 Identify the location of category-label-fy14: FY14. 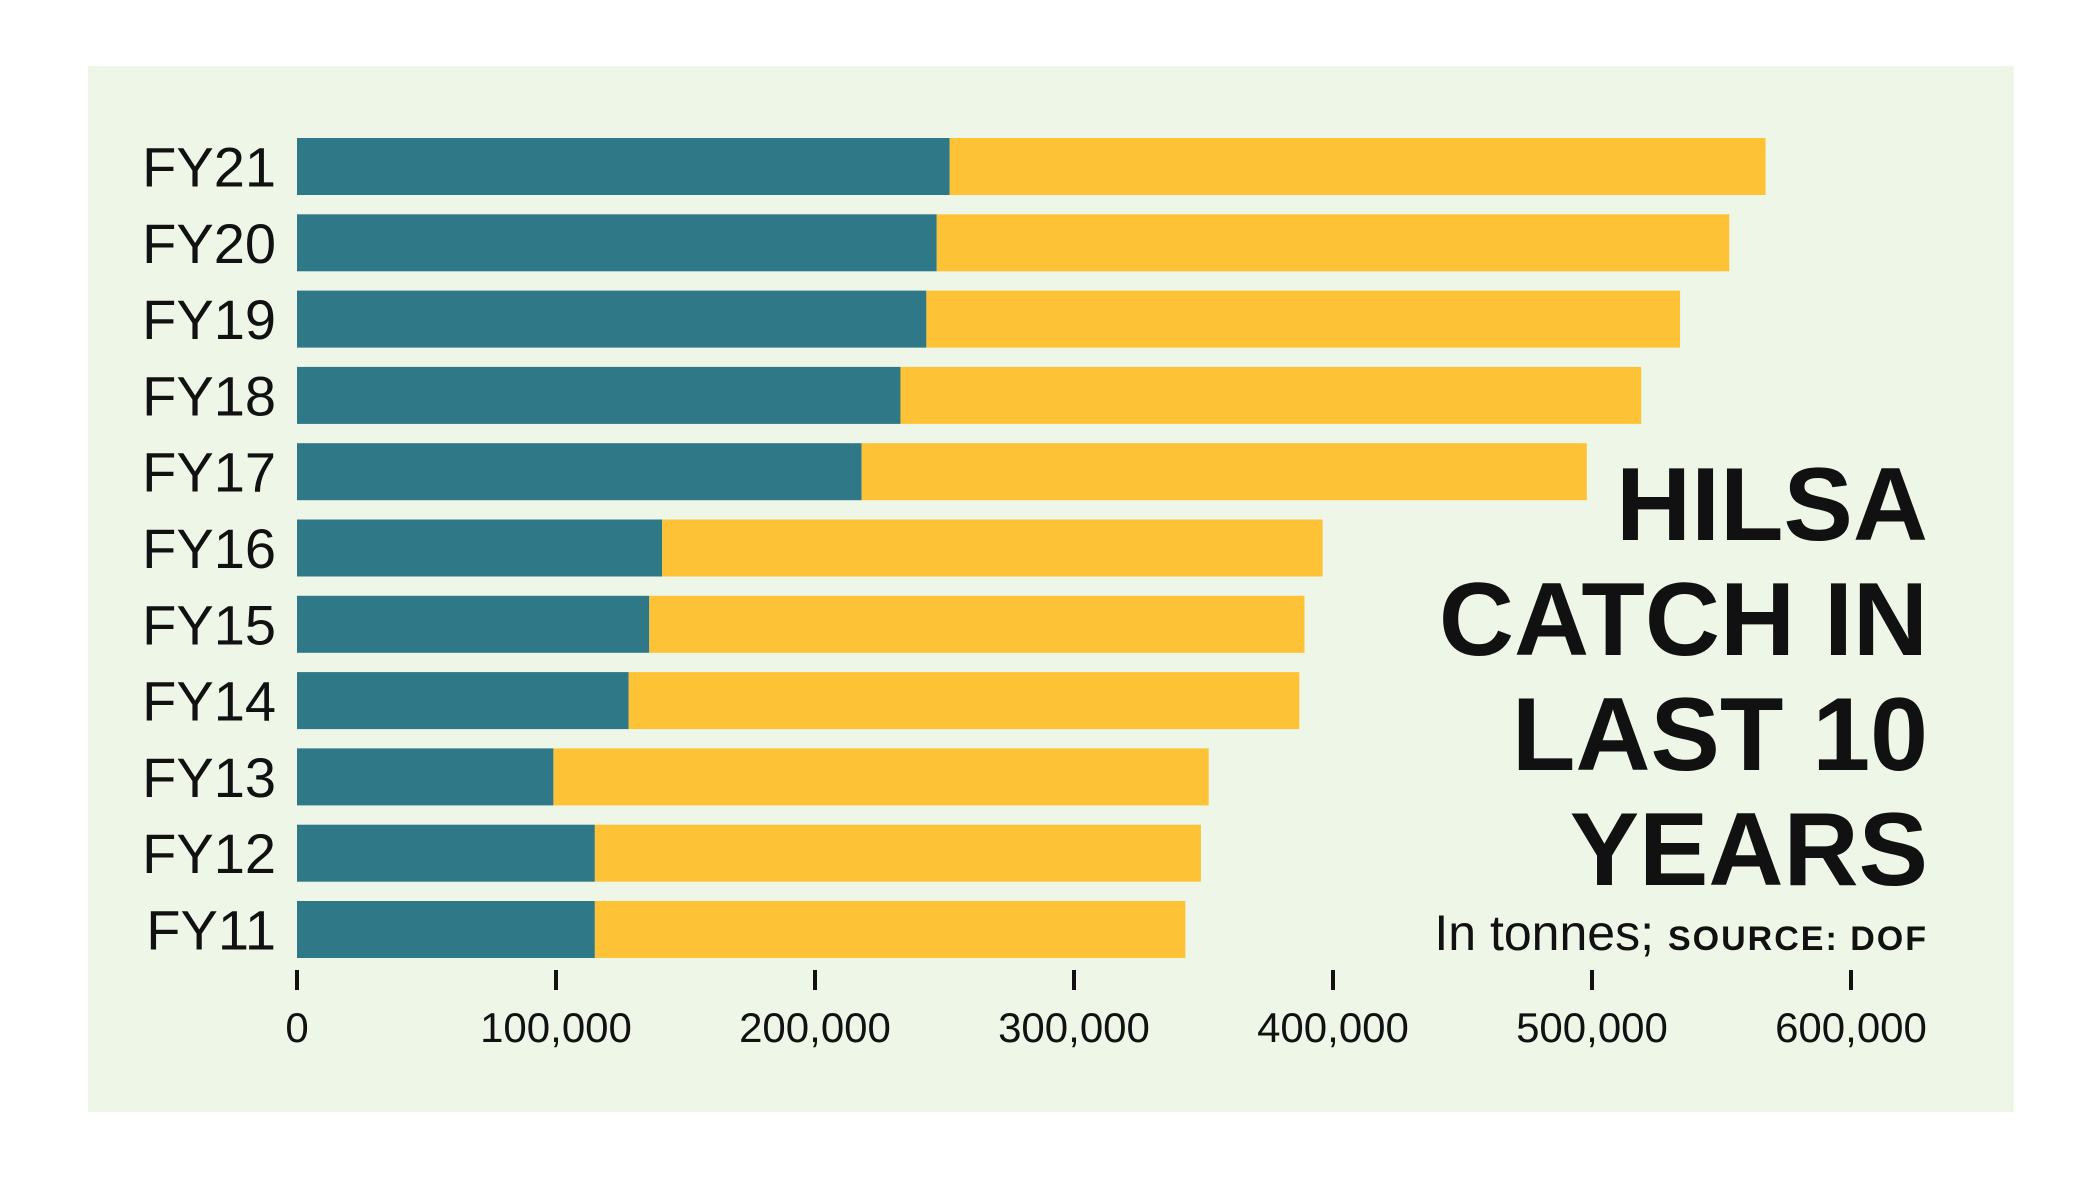
(209, 701).